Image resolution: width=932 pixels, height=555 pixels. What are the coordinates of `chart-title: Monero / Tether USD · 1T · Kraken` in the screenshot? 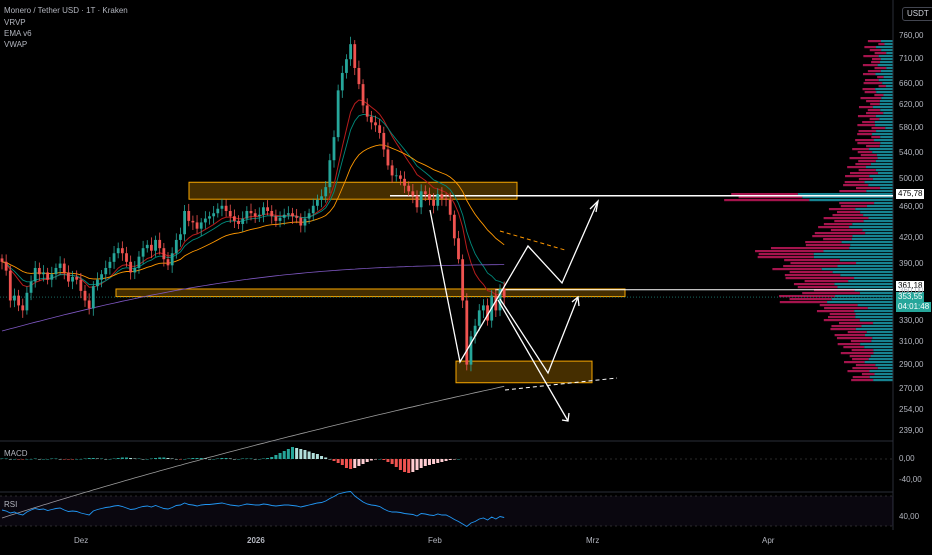 It's located at (66, 10).